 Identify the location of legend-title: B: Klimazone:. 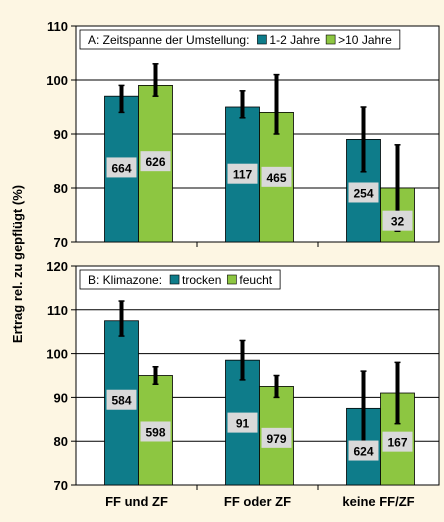
(125, 280).